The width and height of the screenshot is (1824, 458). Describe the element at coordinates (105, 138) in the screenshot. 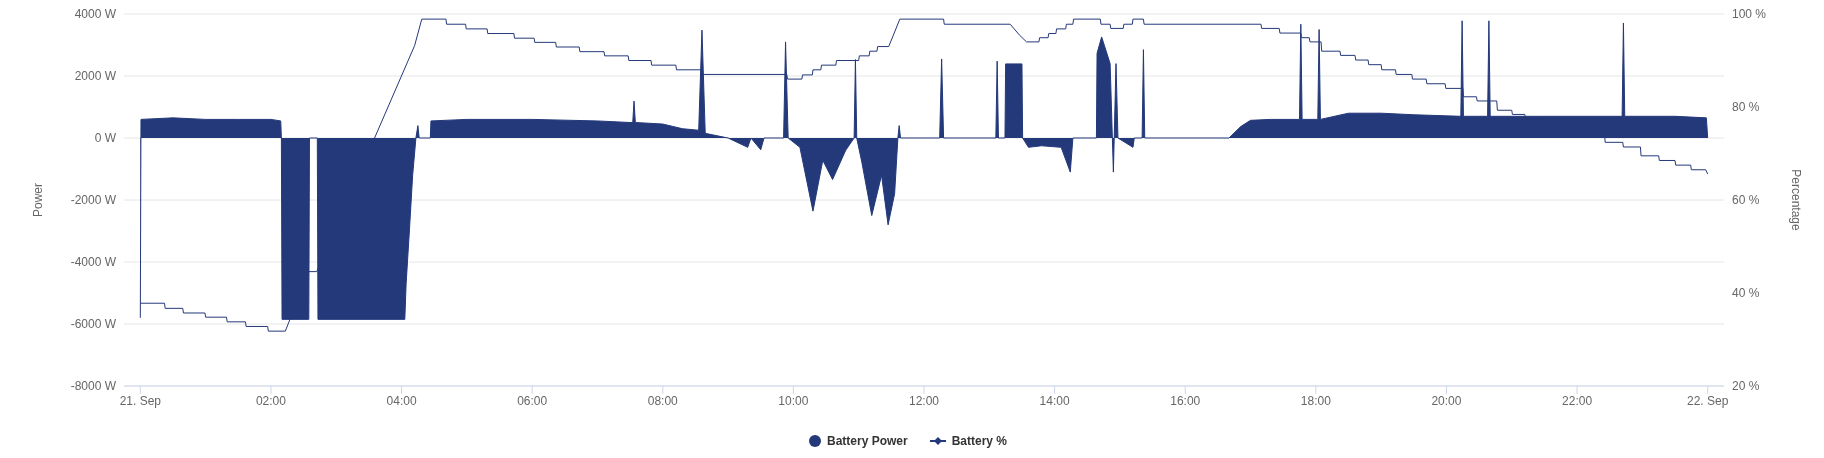

I see `y-tick-label: 0 W` at that location.